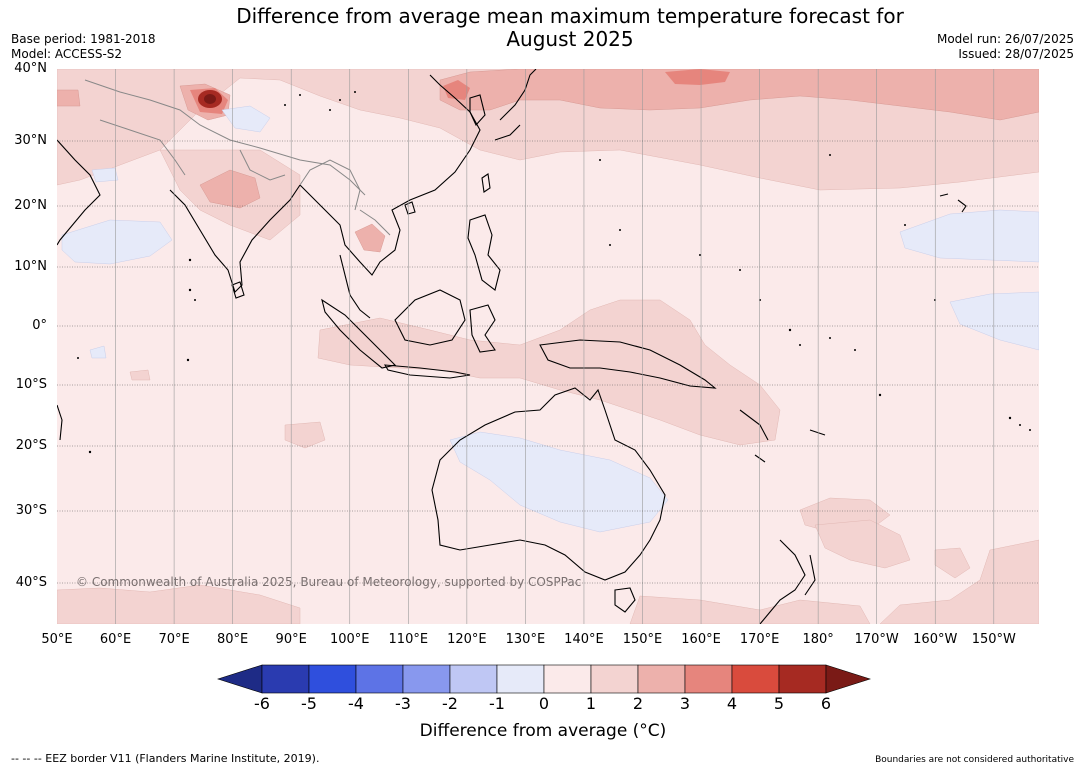  Describe the element at coordinates (31, 384) in the screenshot. I see `latitude-label: 10°S` at that location.